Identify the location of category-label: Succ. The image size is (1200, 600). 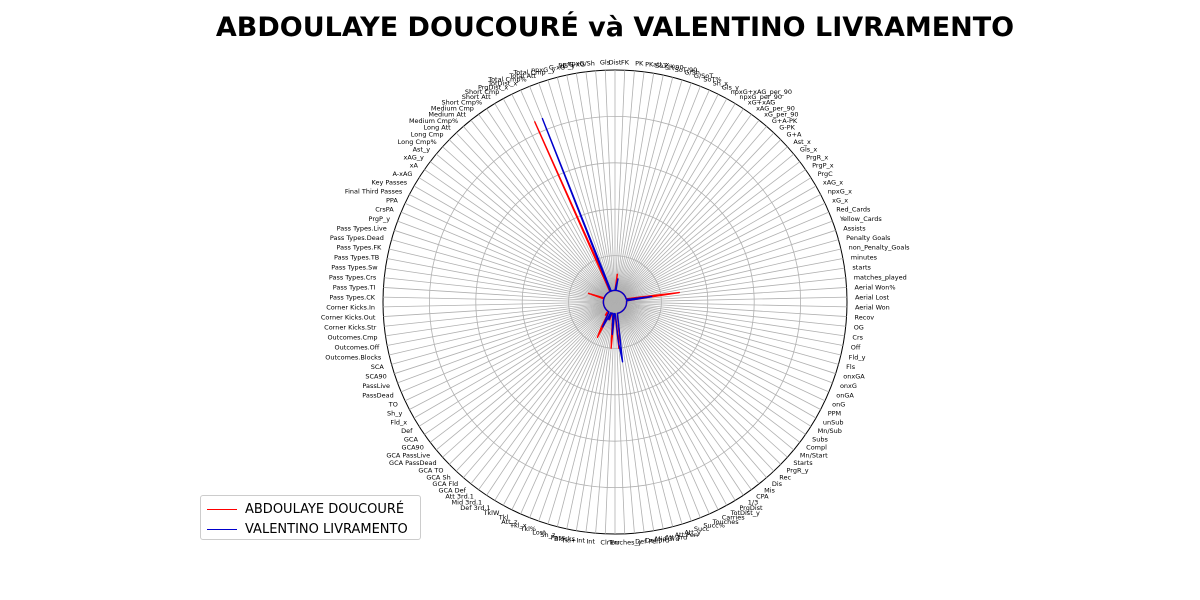
(702, 529).